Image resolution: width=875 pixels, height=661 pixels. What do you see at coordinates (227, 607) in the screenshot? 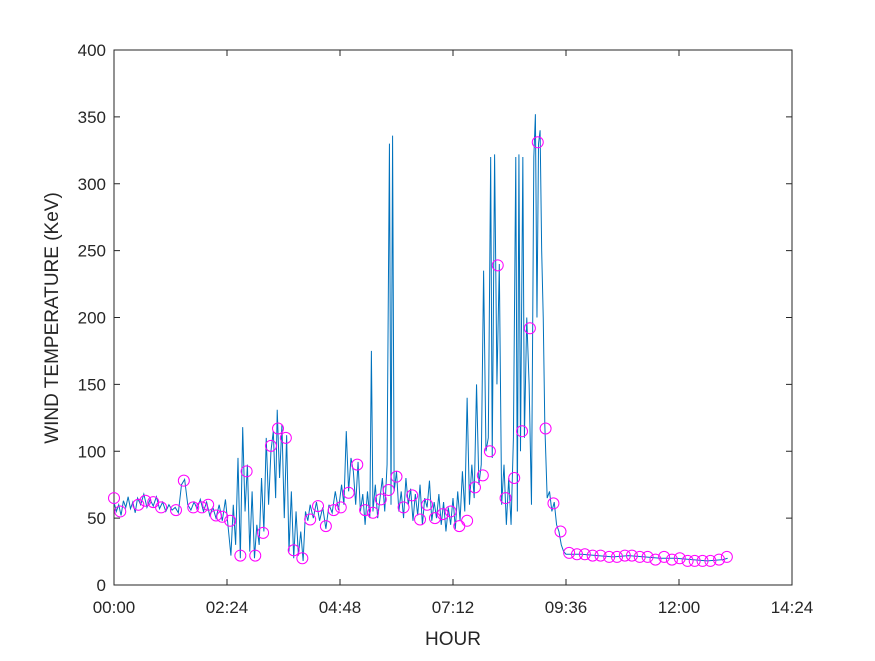
I see `x-tick-label: 02:24` at bounding box center [227, 607].